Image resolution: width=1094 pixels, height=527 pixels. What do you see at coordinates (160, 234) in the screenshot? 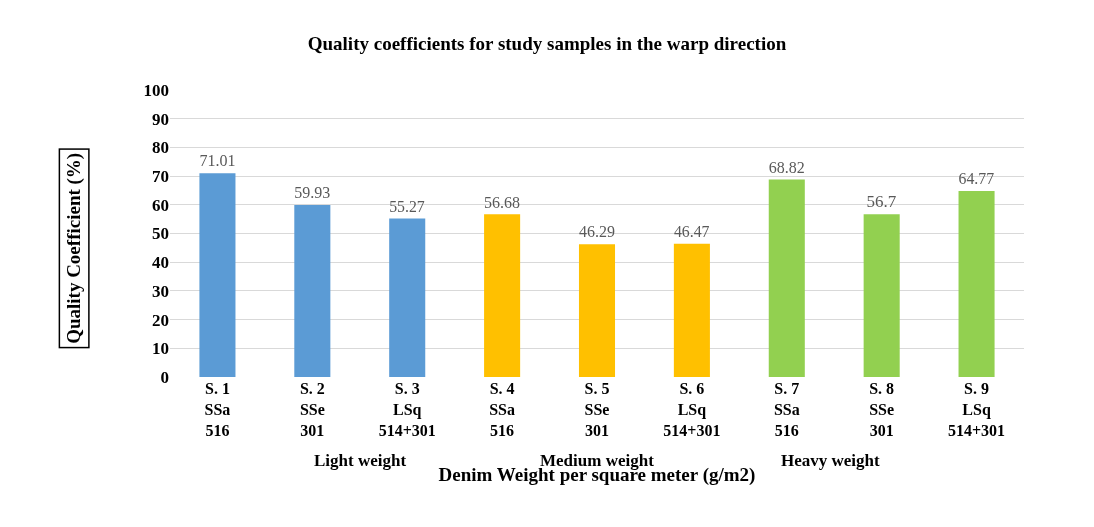
I see `y-tick-label: 50` at bounding box center [160, 234].